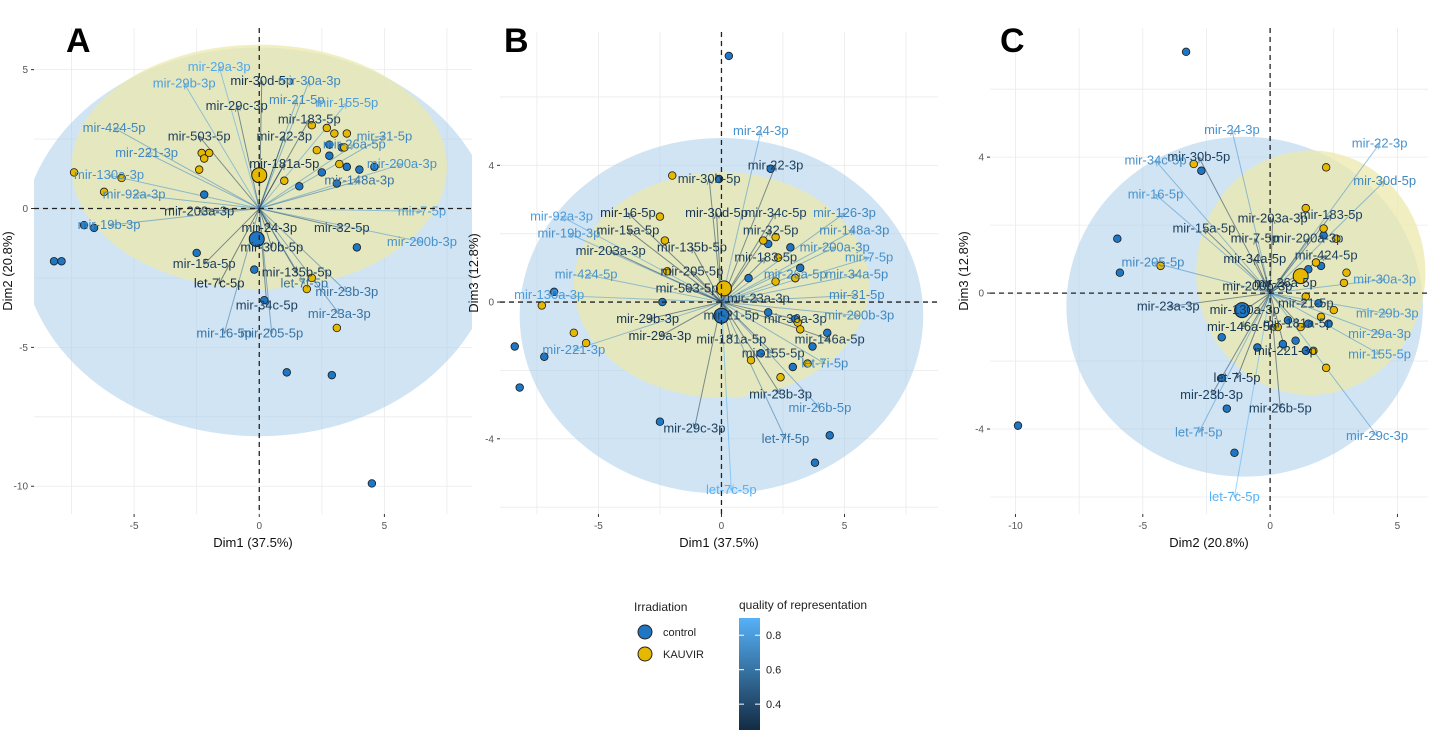 The image size is (1445, 741). I want to click on y-tick-label: 5, so click(25, 70).